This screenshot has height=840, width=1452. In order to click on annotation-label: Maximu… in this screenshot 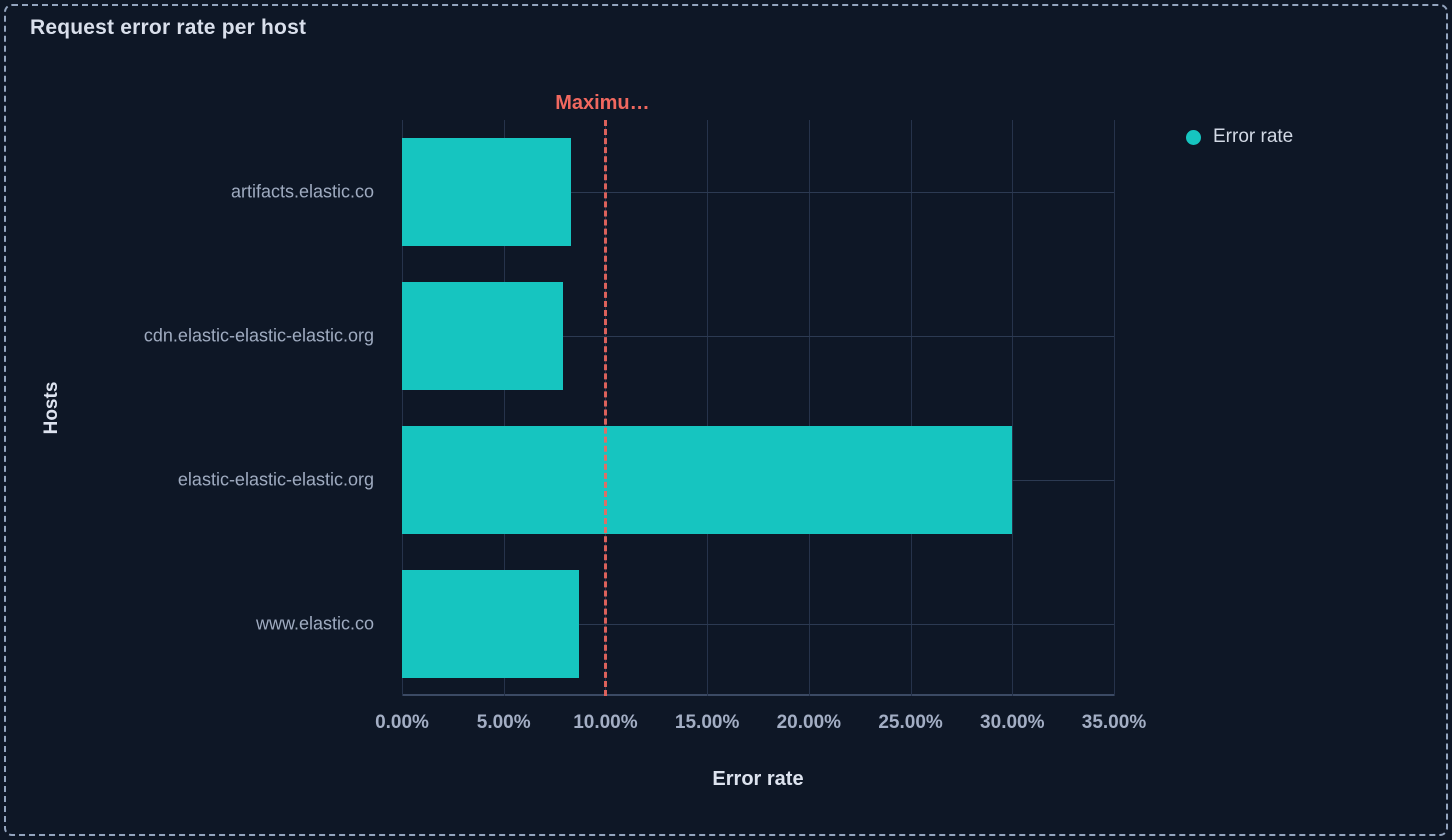, I will do `click(602, 103)`.